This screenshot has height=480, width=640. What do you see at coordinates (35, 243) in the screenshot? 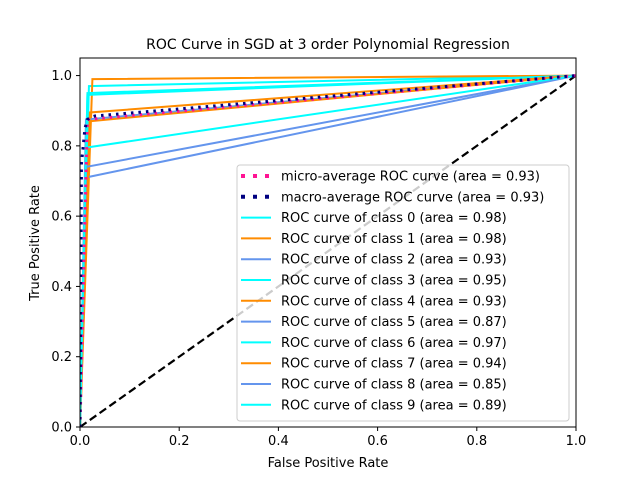
I see `y-axis-label: True Positive Rate` at bounding box center [35, 243].